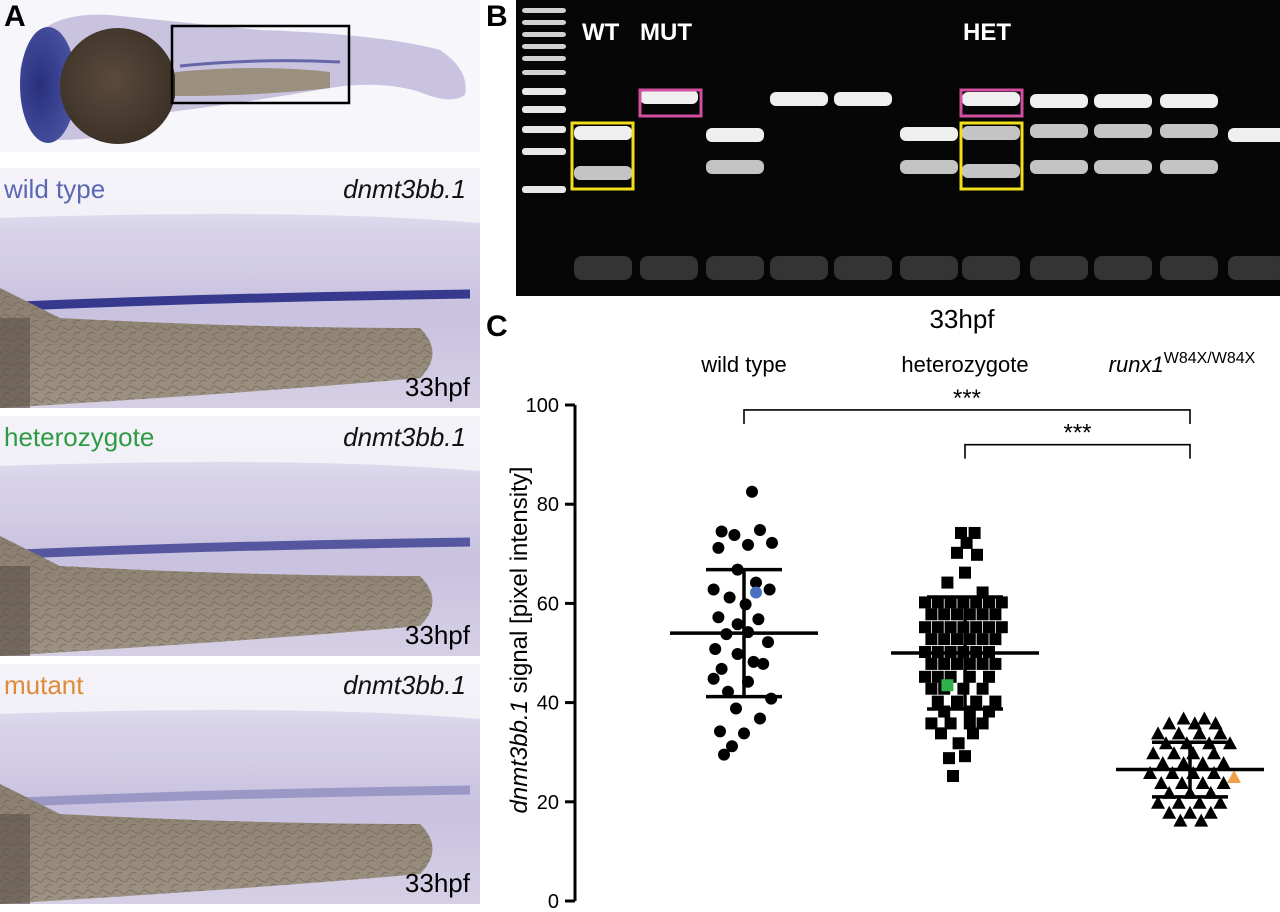 The width and height of the screenshot is (1280, 912). I want to click on panel-b-letter: B, so click(497, 16).